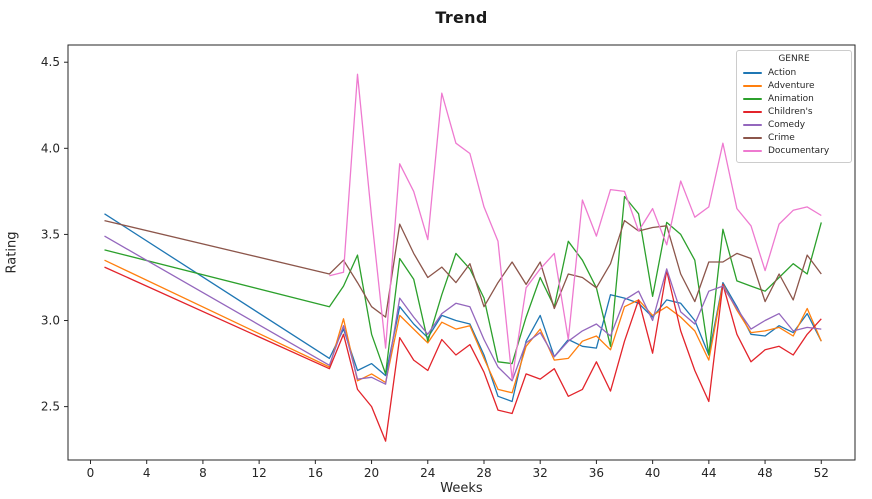 Image resolution: width=872 pixels, height=499 pixels. What do you see at coordinates (50, 407) in the screenshot?
I see `y-tick-label: 2.5` at bounding box center [50, 407].